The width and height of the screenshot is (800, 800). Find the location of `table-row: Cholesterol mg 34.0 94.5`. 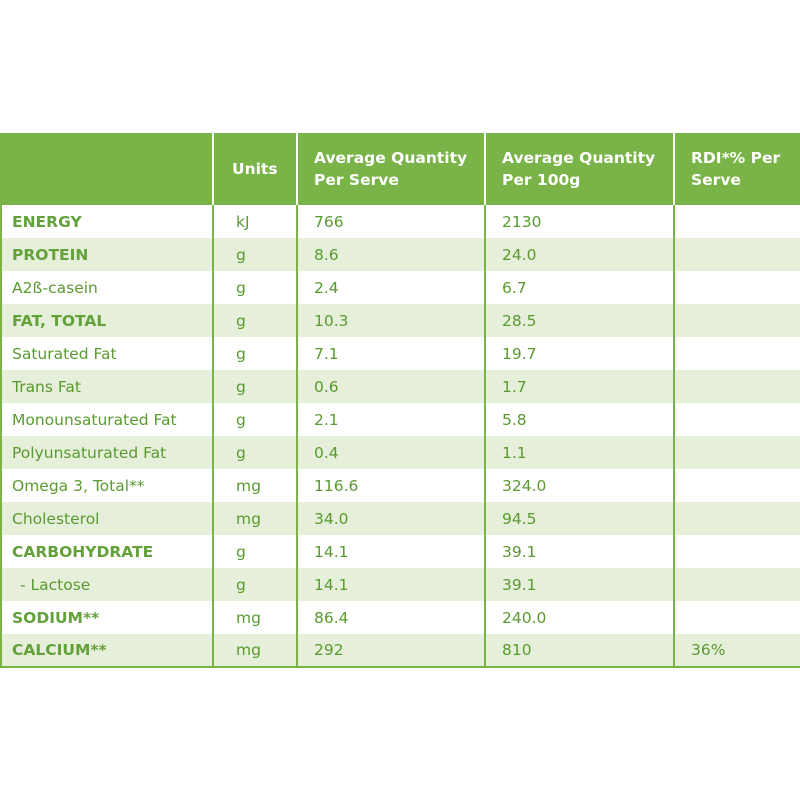

table-row: Cholesterol mg 34.0 94.5 is located at coordinates (401, 518).